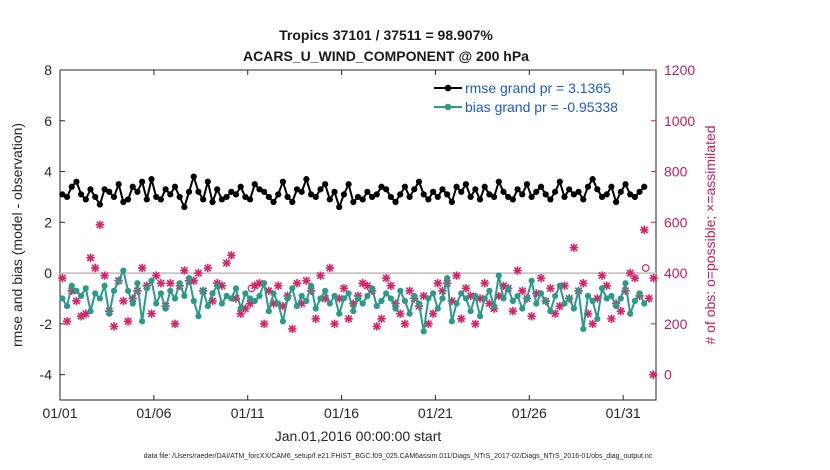 The height and width of the screenshot is (470, 830). Describe the element at coordinates (538, 88) in the screenshot. I see `legend-rmse-label: rmse grand pr = 3.1365` at that location.